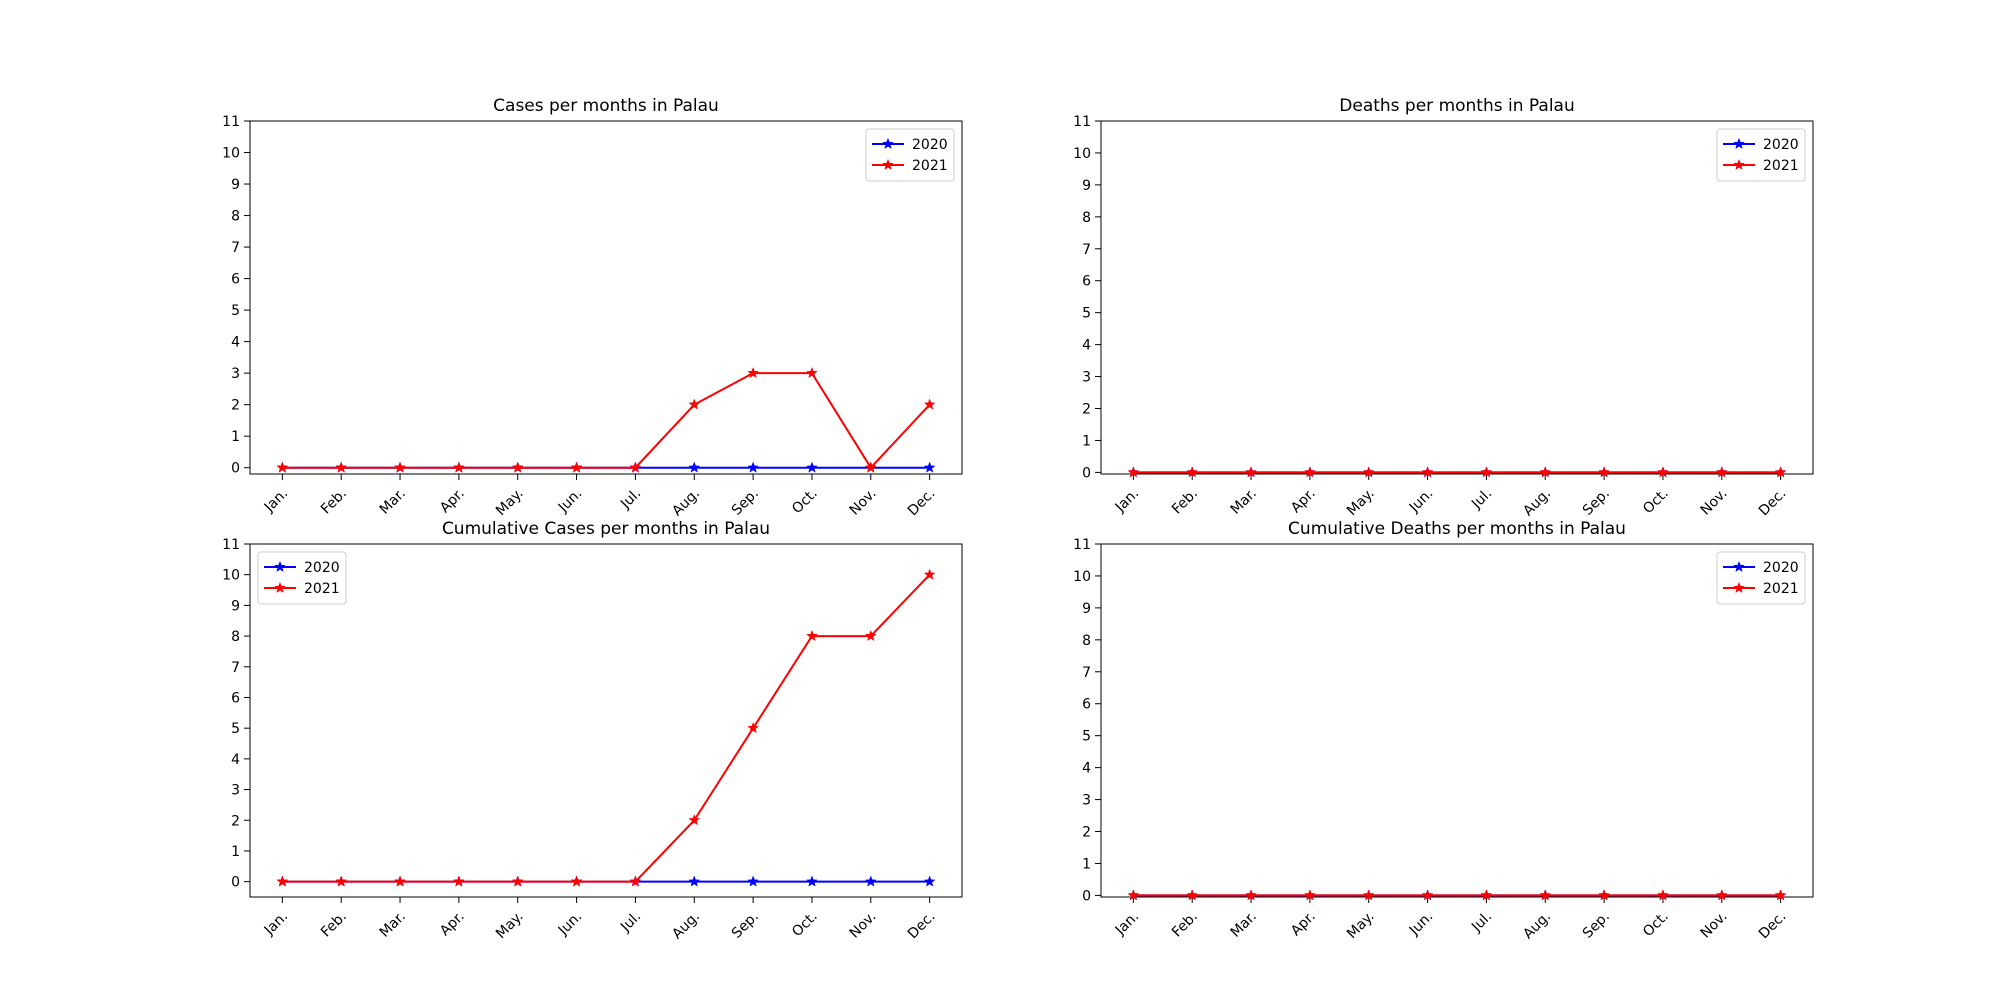 The height and width of the screenshot is (1000, 2000). I want to click on y-tick-label: 1, so click(235, 852).